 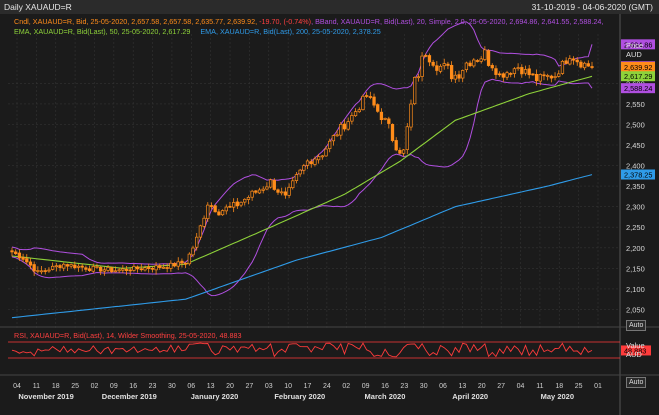 I want to click on chart-title: Daily XAUAUD=R, so click(x=38, y=7).